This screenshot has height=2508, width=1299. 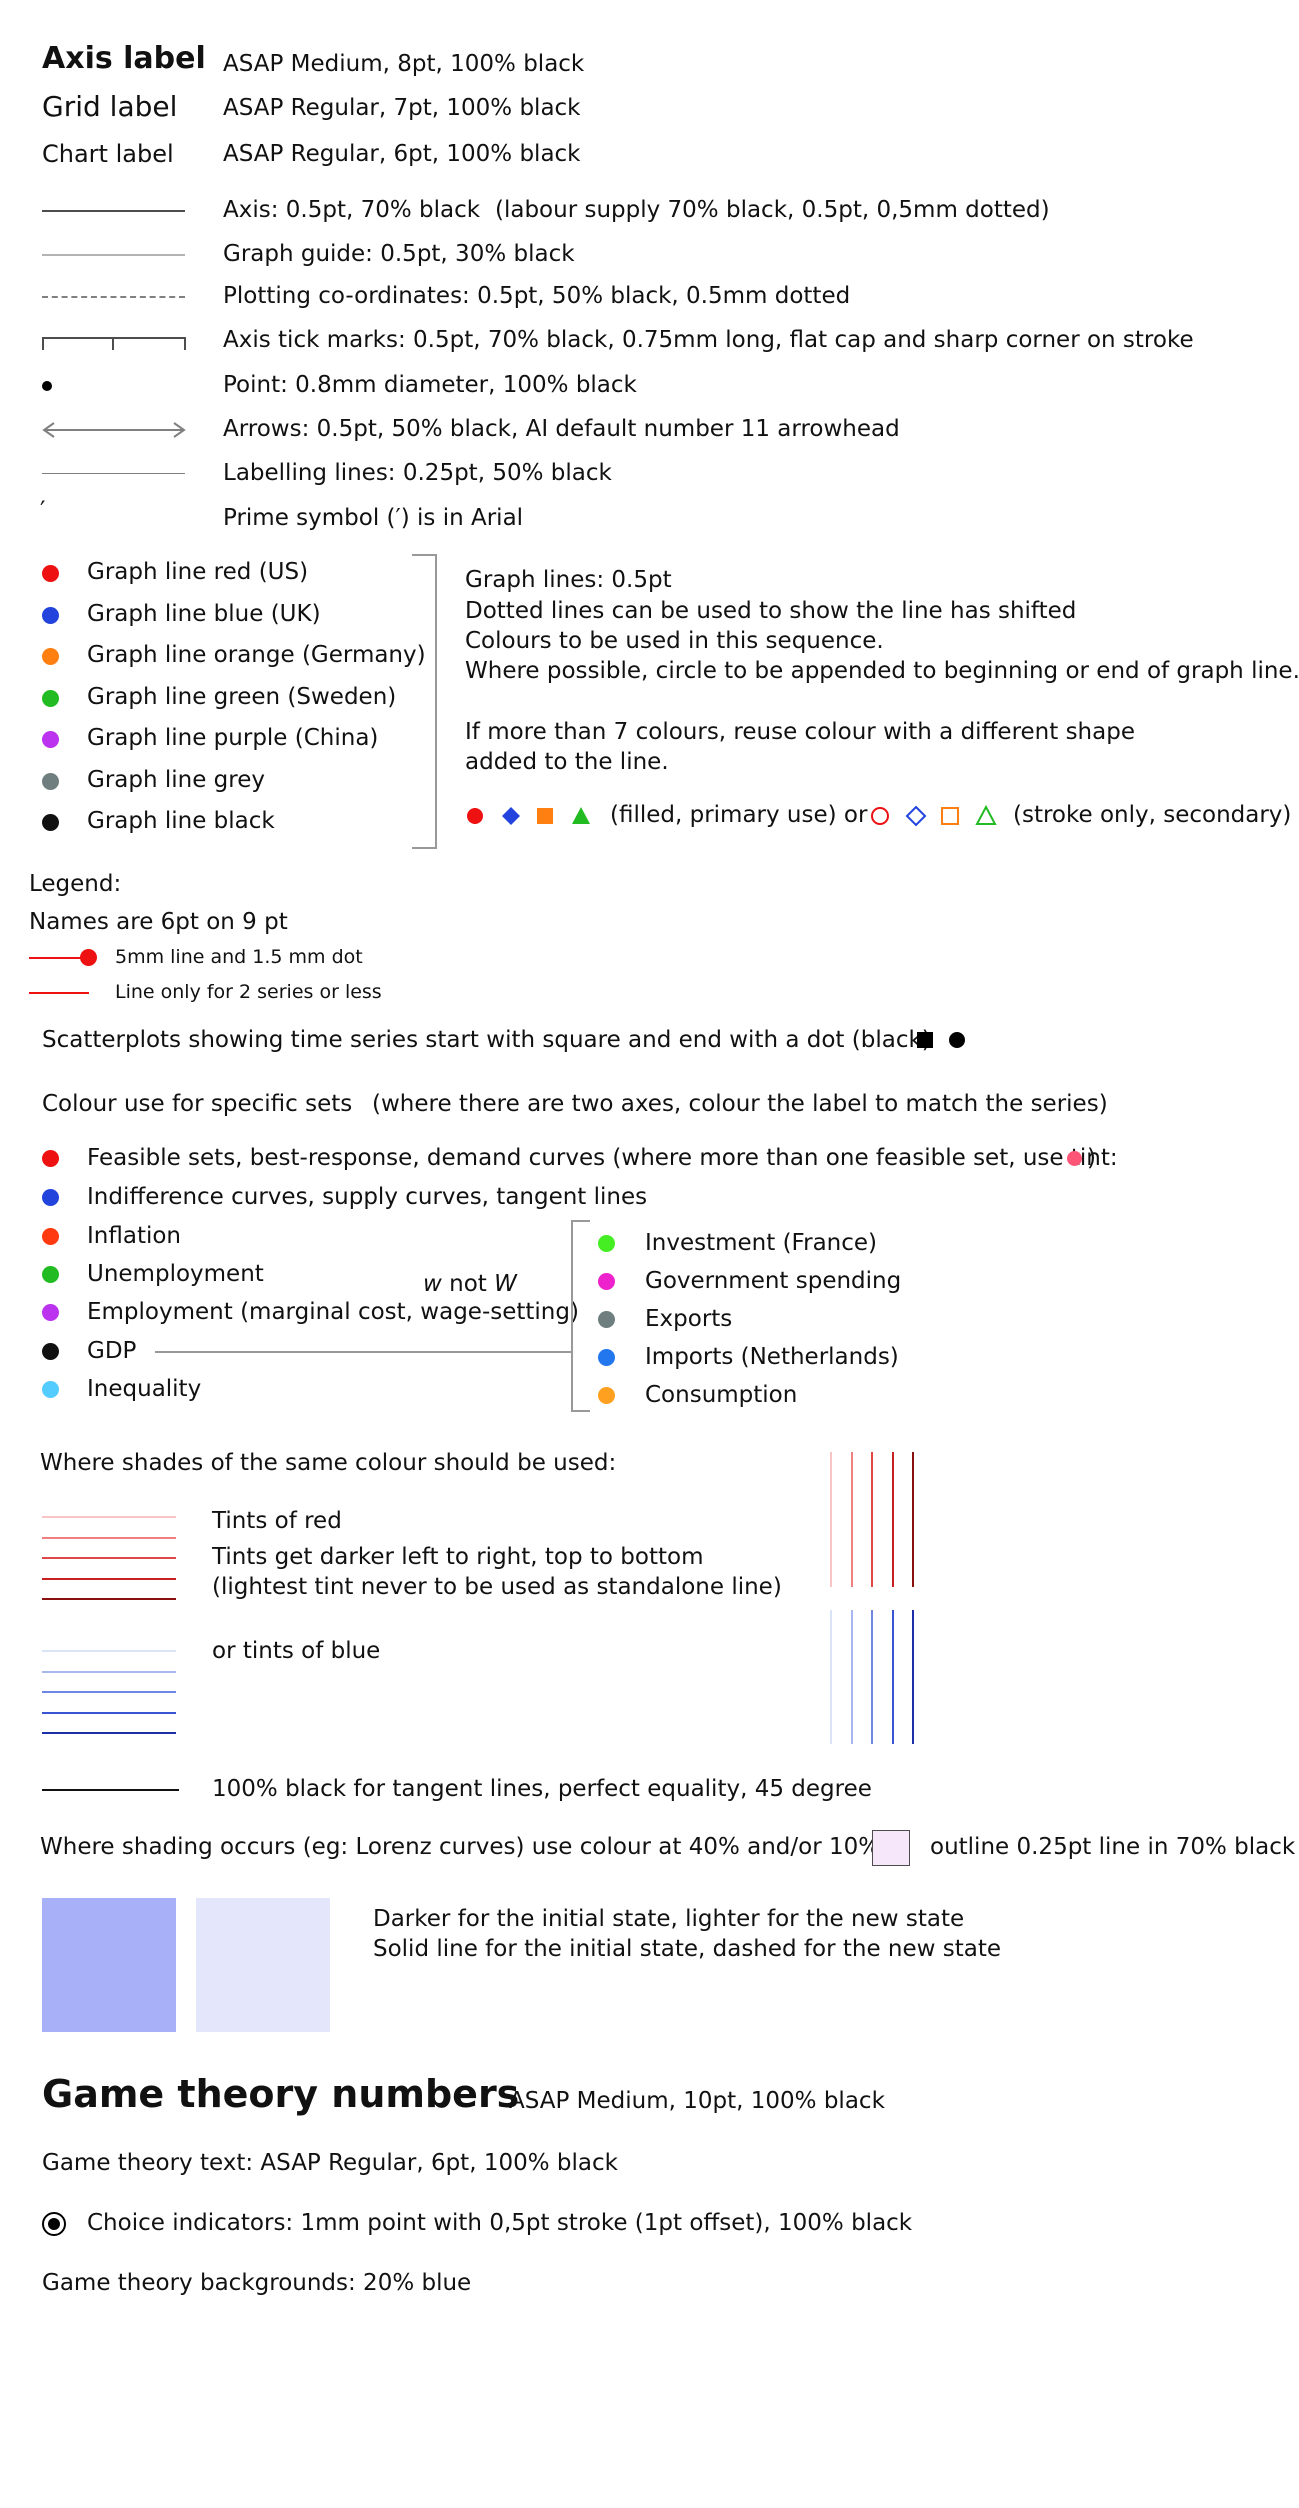 I want to click on graph-line-label: Graph line green (Sweden), so click(x=242, y=696).